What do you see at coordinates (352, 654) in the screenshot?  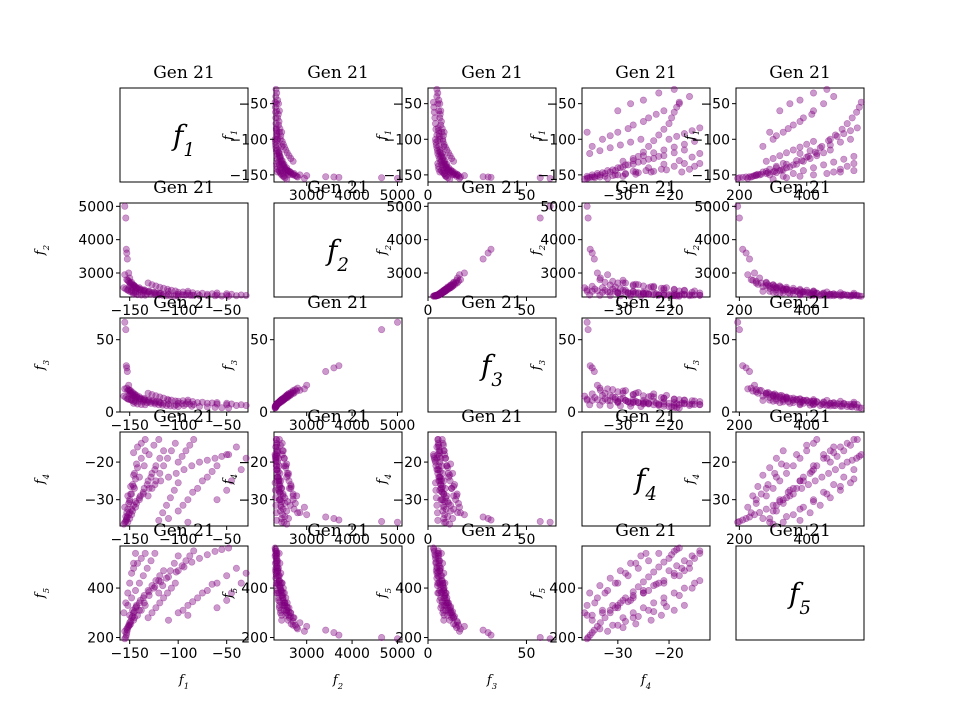 I see `x-tick-label: 4000` at bounding box center [352, 654].